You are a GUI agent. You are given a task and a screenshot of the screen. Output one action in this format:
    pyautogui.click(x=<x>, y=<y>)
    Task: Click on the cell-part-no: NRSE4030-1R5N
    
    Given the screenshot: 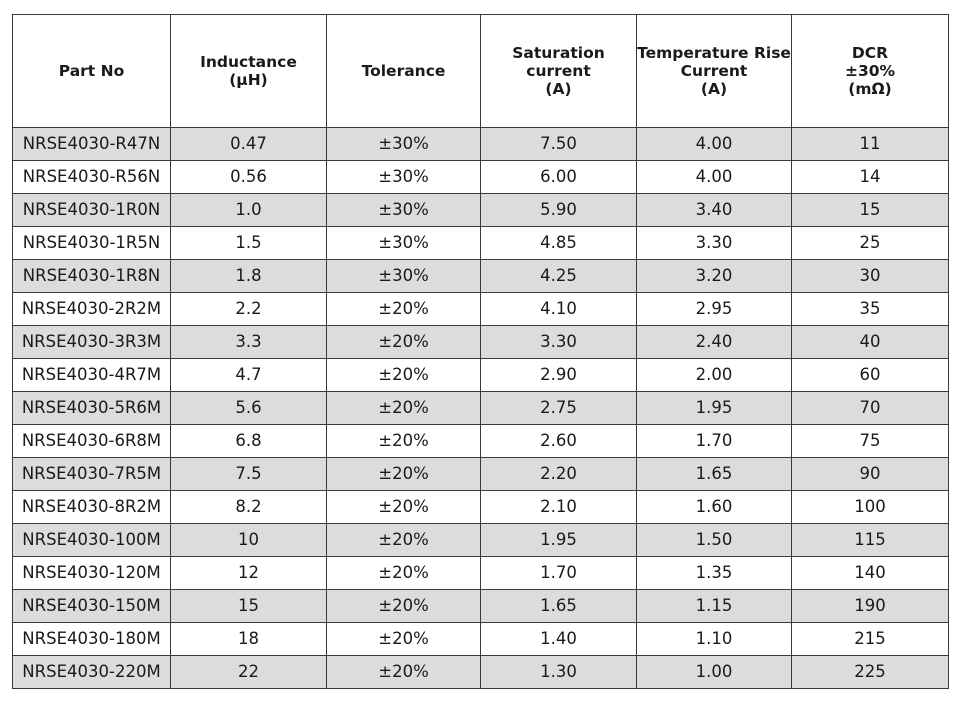 What is the action you would take?
    pyautogui.click(x=91, y=243)
    